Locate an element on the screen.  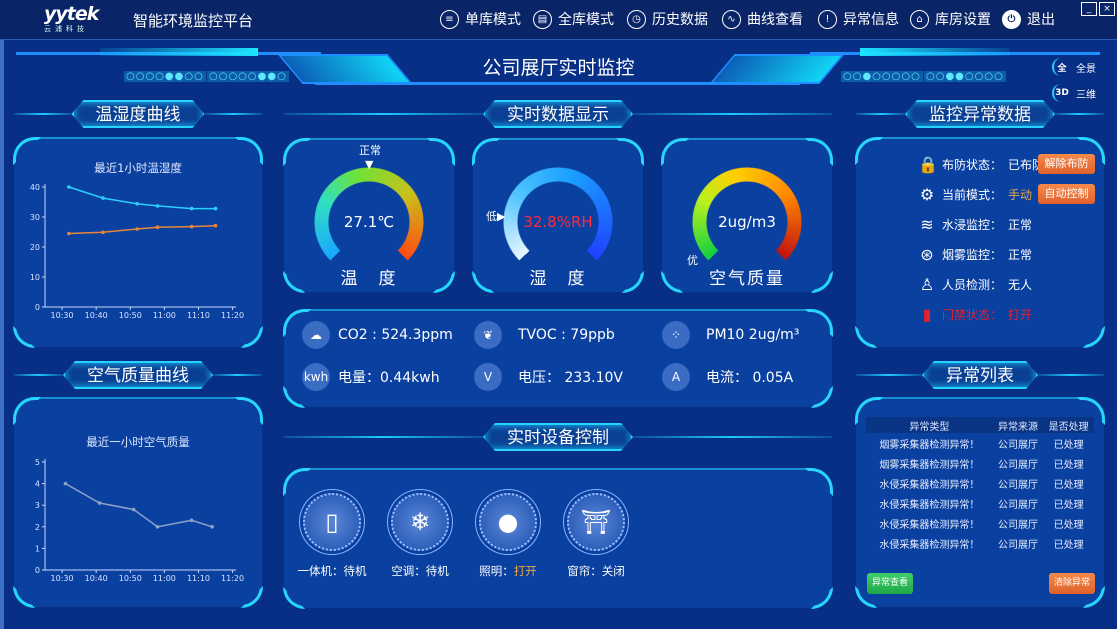
section-header-temp-curve: 温湿度曲线 is located at coordinates (138, 114).